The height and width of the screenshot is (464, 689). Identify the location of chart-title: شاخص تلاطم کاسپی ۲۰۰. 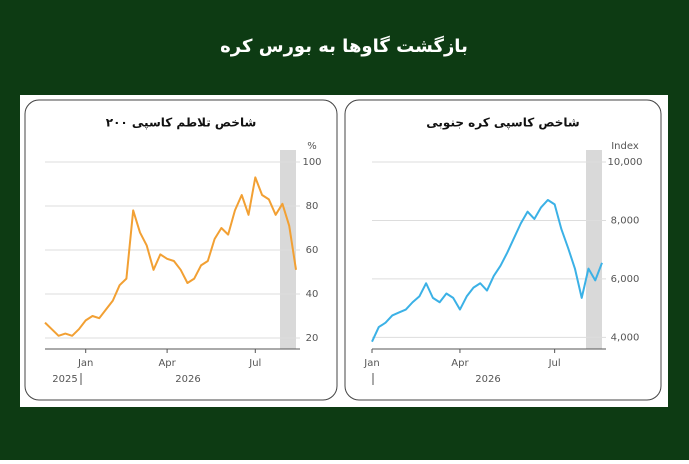
(181, 123).